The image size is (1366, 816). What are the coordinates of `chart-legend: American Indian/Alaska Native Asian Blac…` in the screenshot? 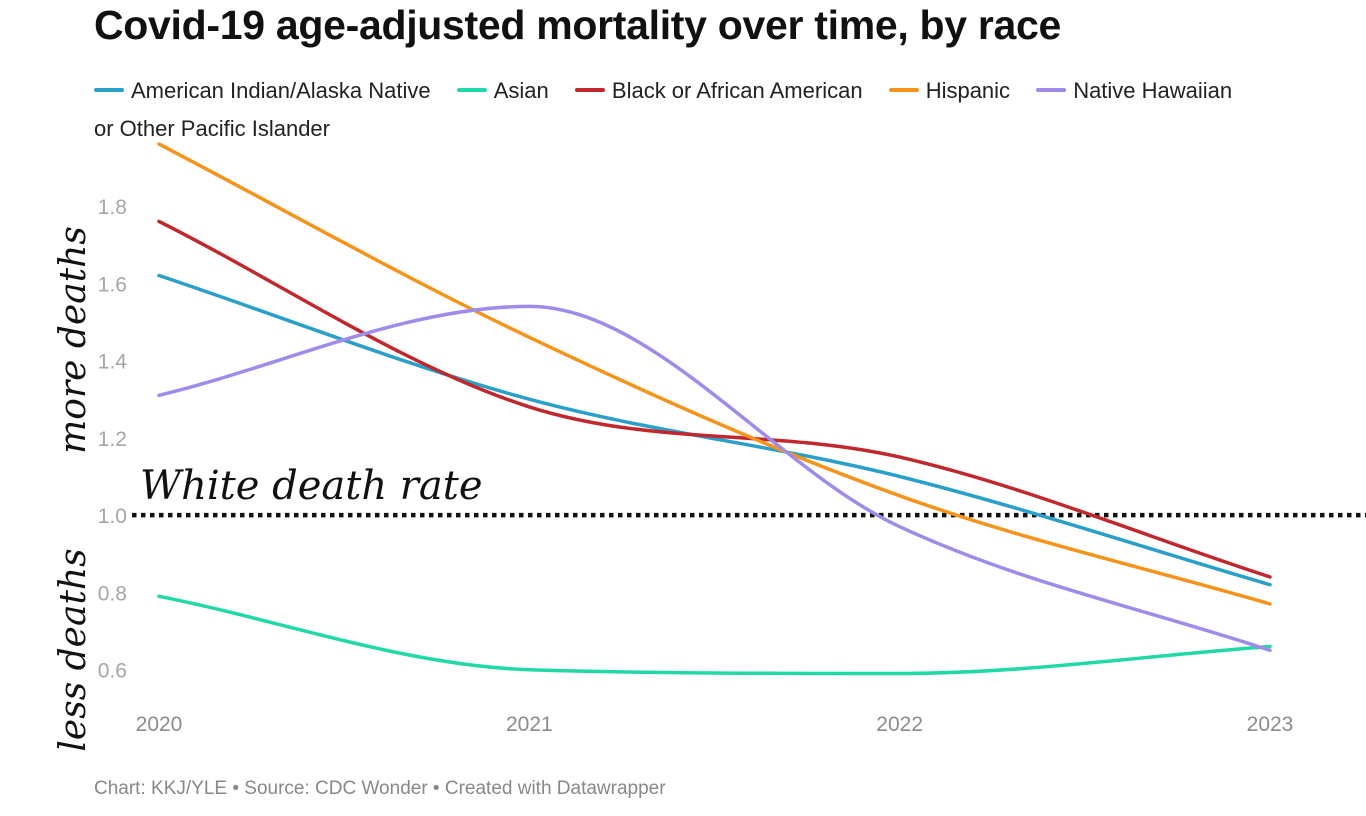 It's located at (669, 110).